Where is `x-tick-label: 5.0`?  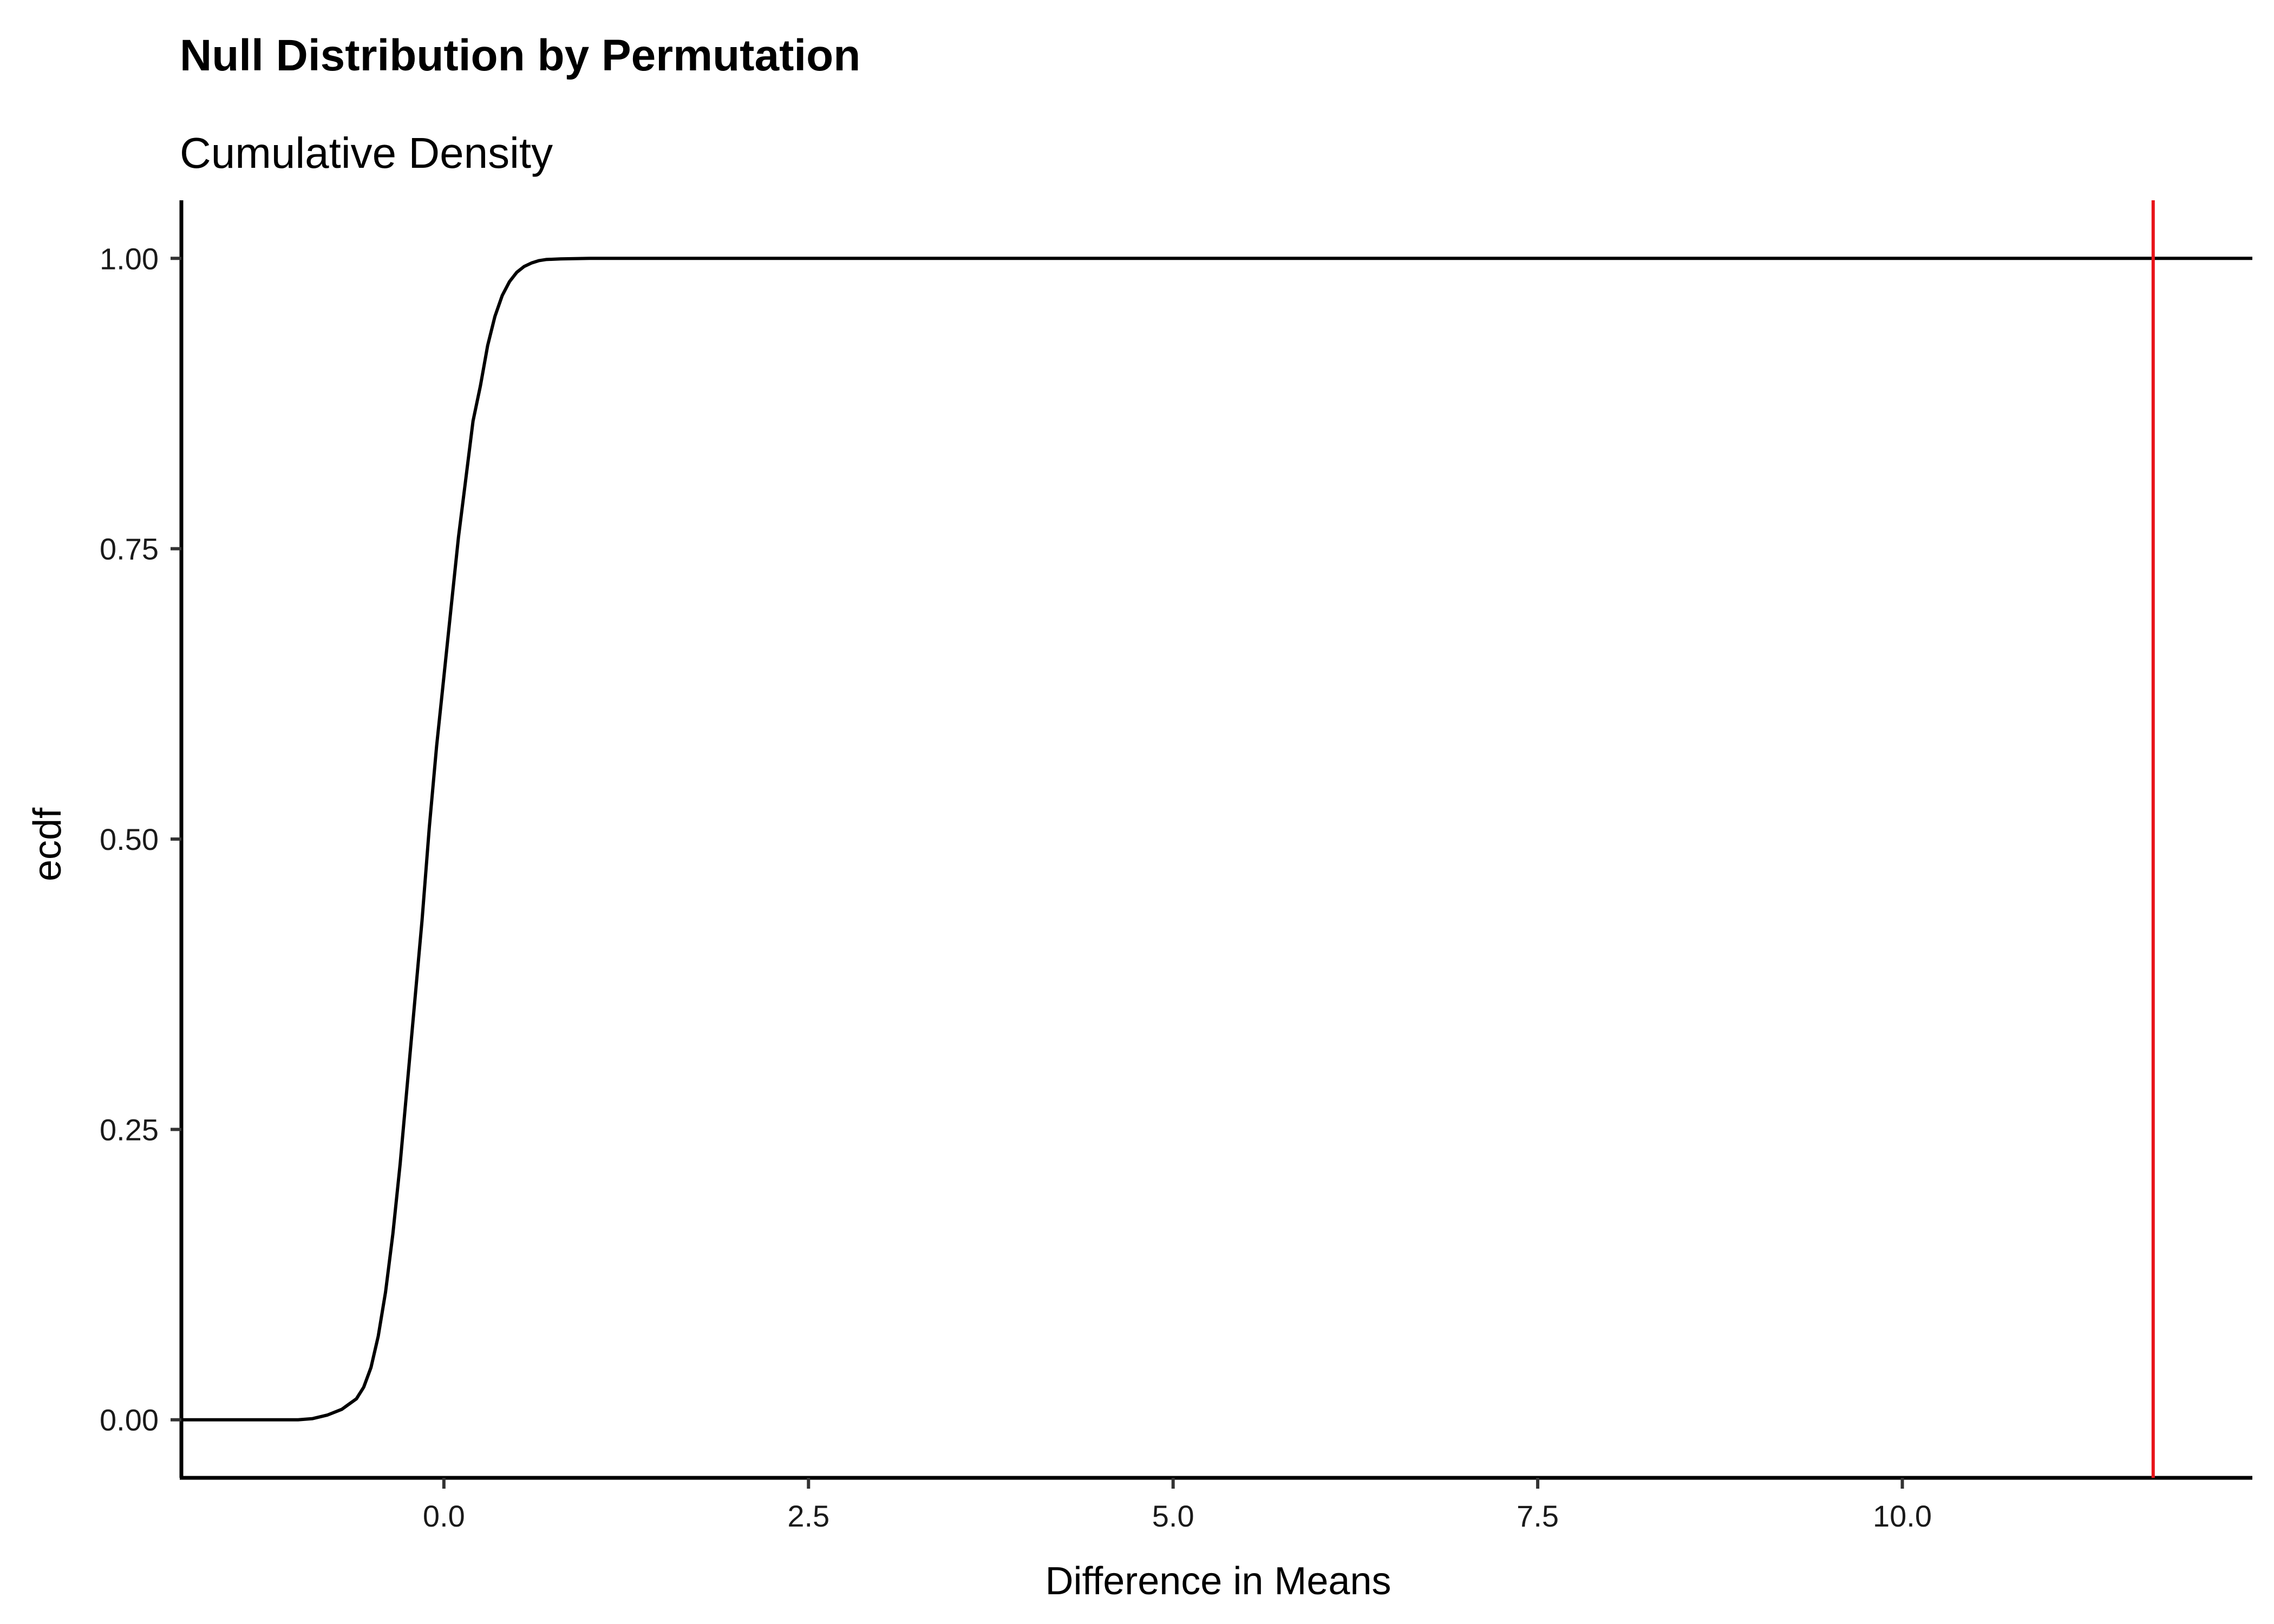 x-tick-label: 5.0 is located at coordinates (1173, 1516).